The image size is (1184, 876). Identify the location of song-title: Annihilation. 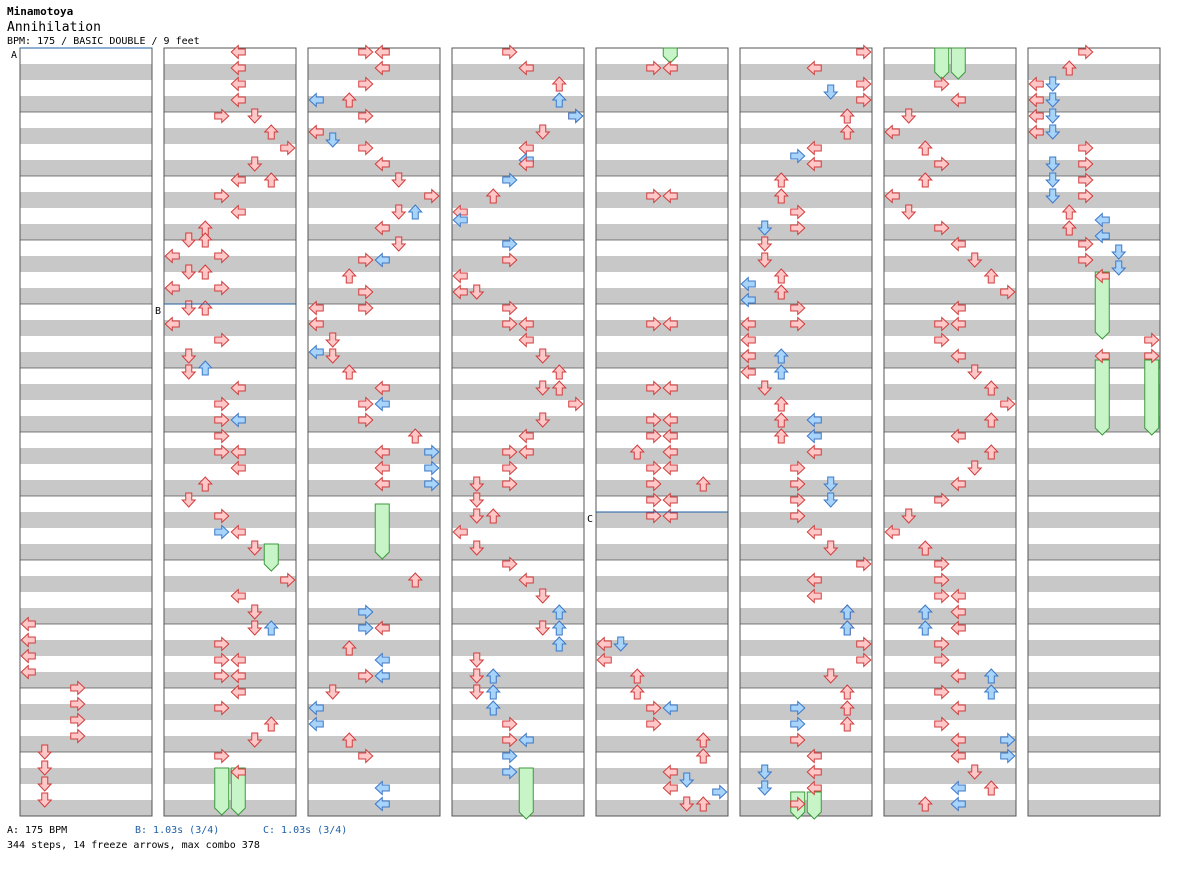
(54, 27).